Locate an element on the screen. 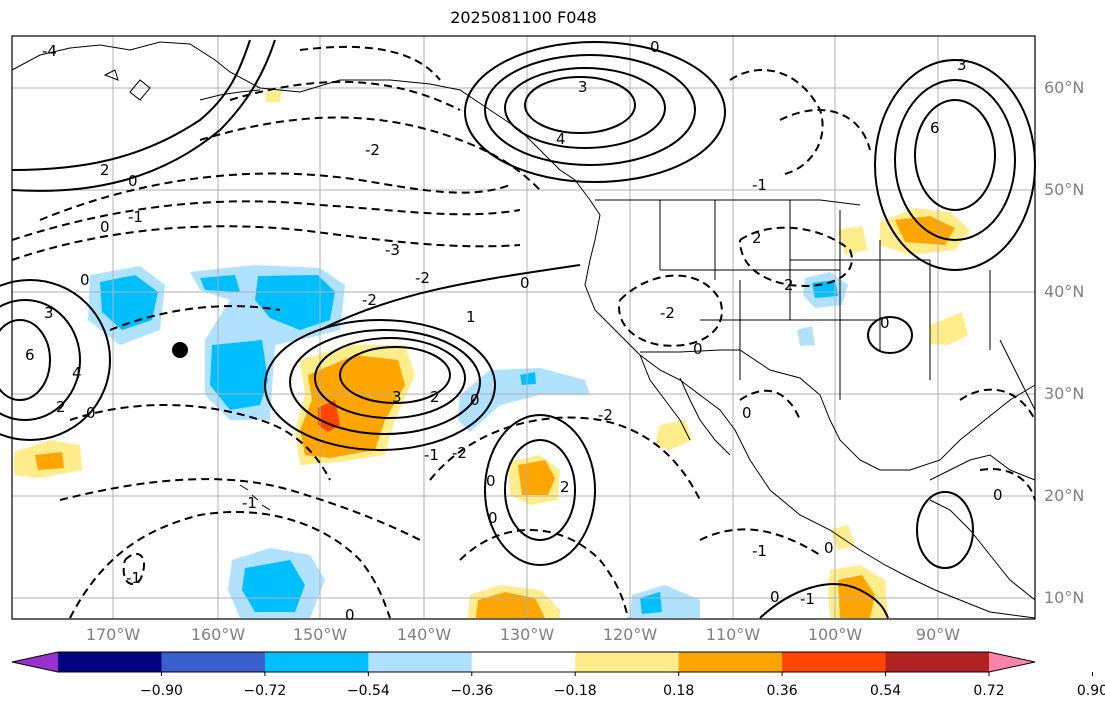 The image size is (1105, 712). colorbar-outline is located at coordinates (523, 662).